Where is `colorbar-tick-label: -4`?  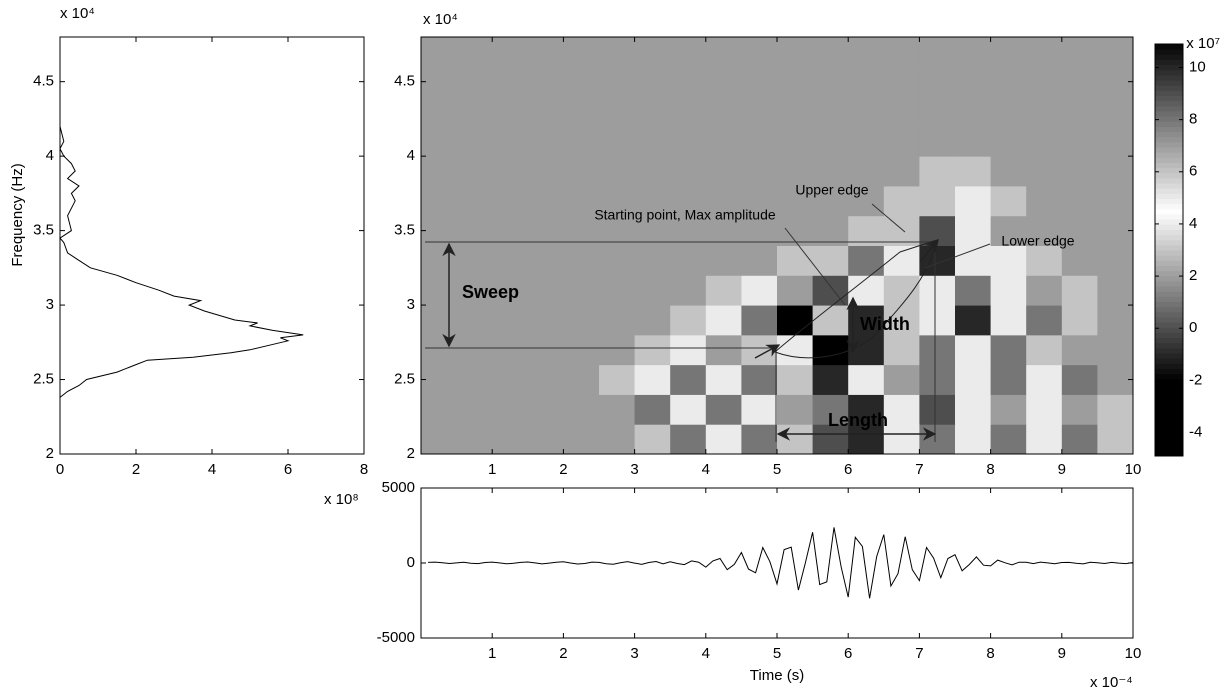 colorbar-tick-label: -4 is located at coordinates (1195, 432).